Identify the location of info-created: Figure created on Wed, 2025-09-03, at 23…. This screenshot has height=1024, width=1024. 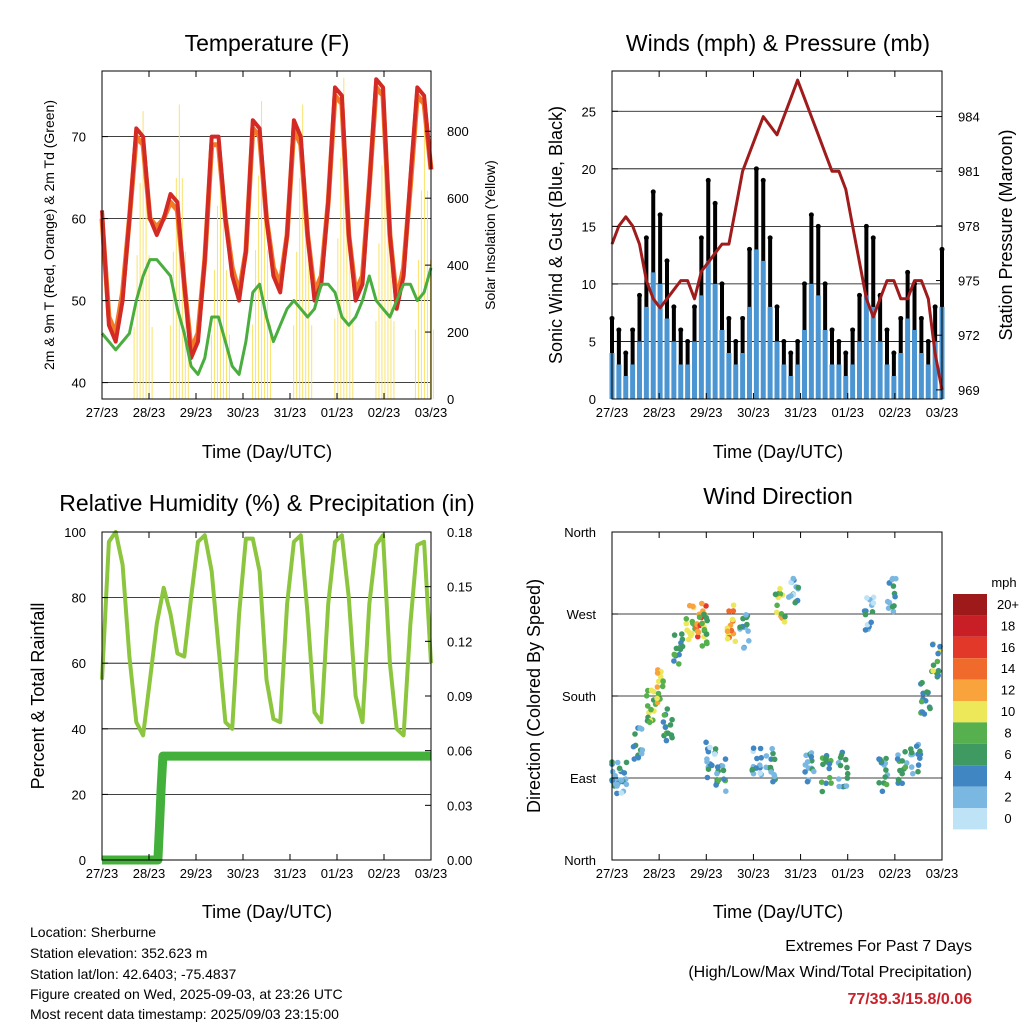
(186, 994).